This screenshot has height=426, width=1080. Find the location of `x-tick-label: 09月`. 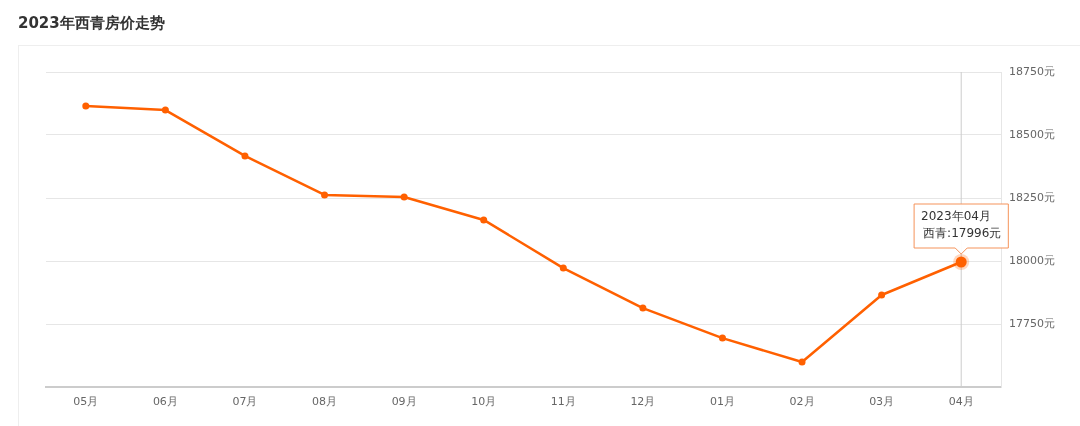

x-tick-label: 09月 is located at coordinates (404, 402).